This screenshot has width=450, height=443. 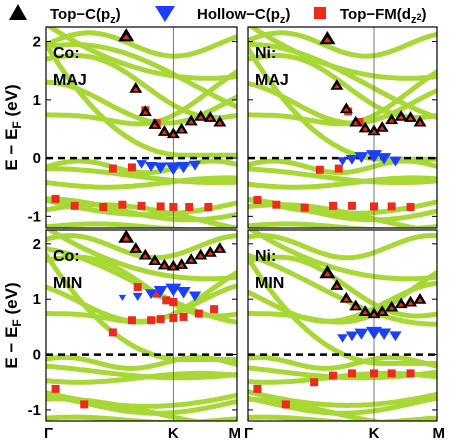 I want to click on panel-label-co-maj: Co:, so click(x=66, y=53).